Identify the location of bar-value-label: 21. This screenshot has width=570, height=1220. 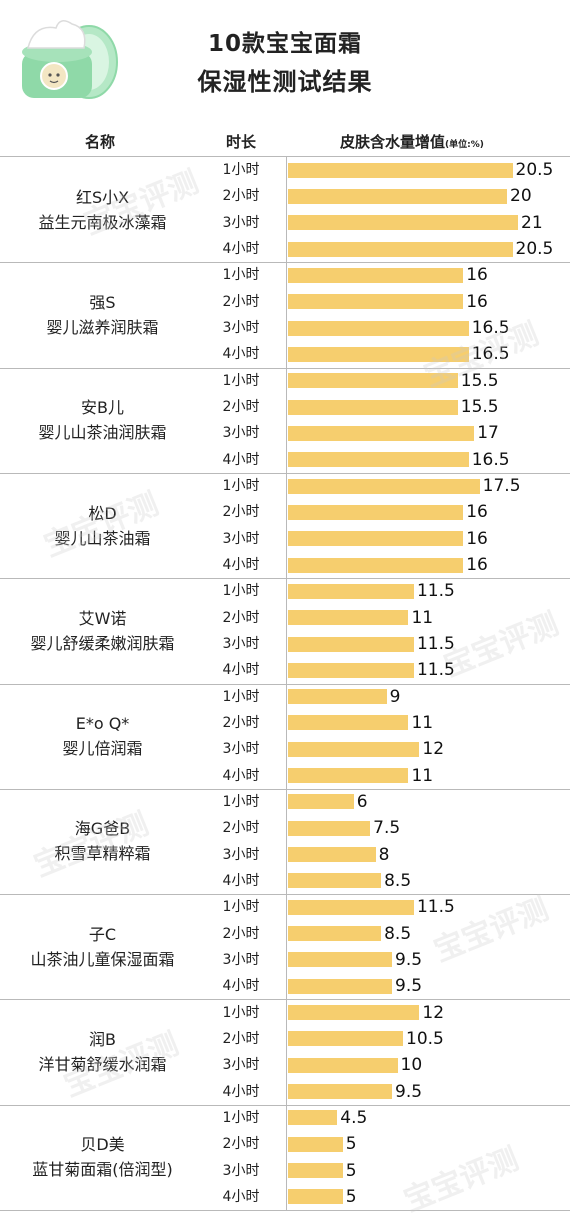
(532, 222).